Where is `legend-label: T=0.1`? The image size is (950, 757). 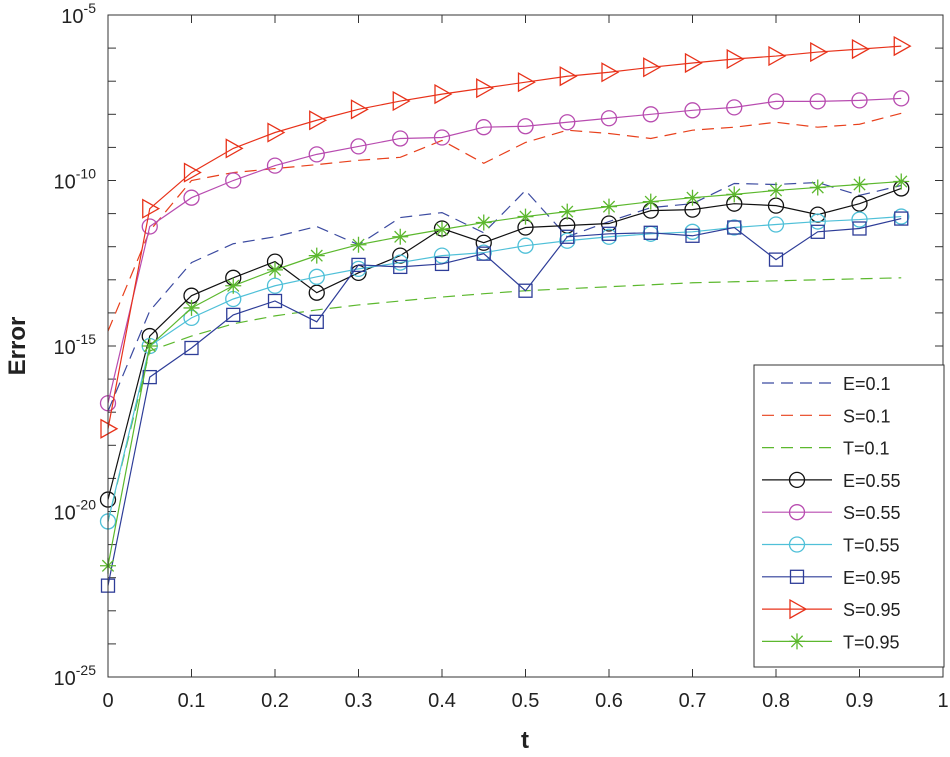 legend-label: T=0.1 is located at coordinates (866, 449).